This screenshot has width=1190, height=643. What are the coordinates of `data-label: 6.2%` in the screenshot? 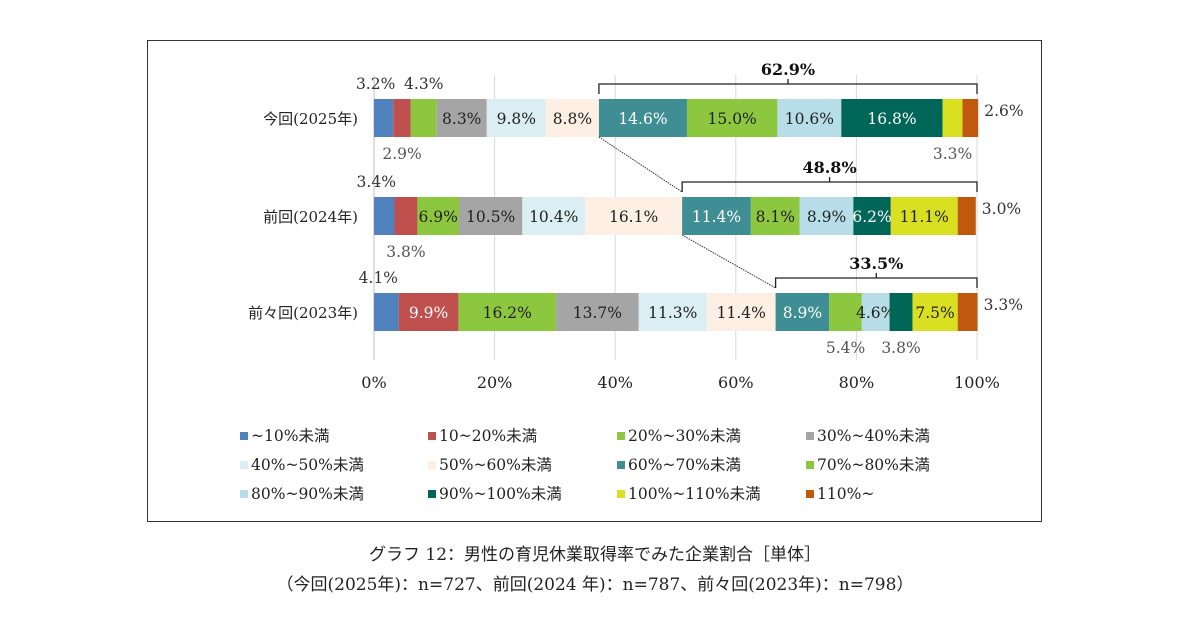 It's located at (871, 217).